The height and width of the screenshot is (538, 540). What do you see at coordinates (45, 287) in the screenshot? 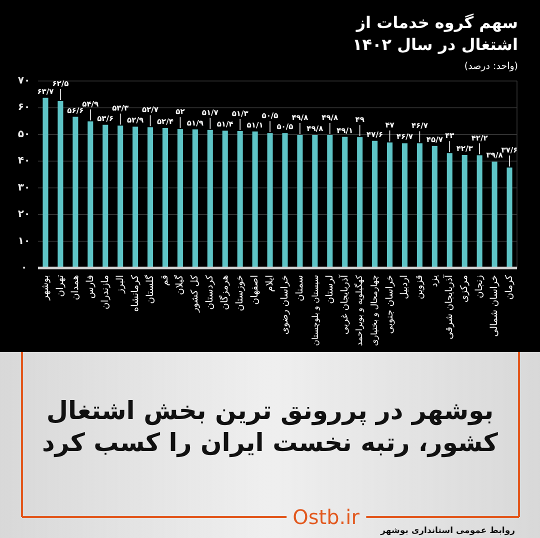
I see `x-label: بوشهر` at bounding box center [45, 287].